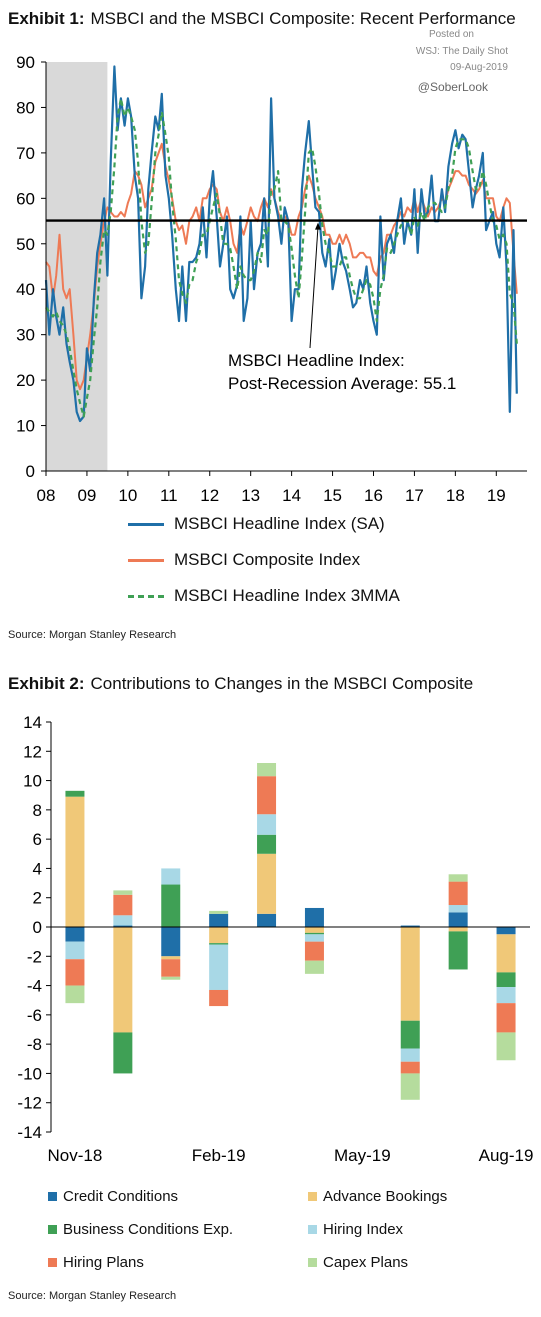  What do you see at coordinates (314, 287) in the screenshot?
I see `annotation-pointer` at bounding box center [314, 287].